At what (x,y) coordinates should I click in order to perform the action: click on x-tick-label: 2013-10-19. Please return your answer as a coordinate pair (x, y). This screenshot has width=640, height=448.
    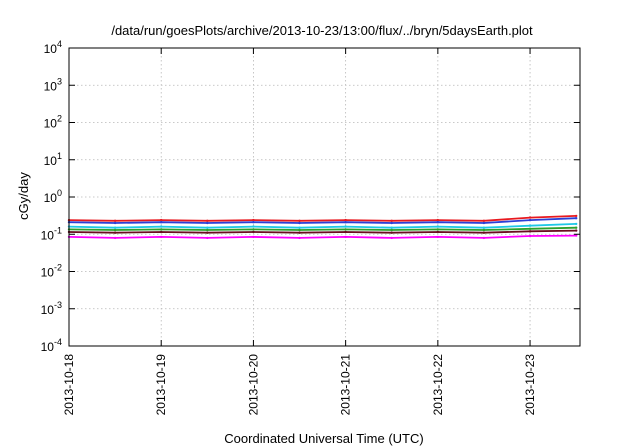
    Looking at the image, I should click on (161, 385).